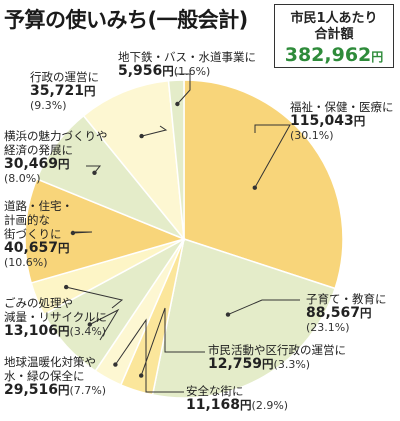 Image resolution: width=400 pixels, height=421 pixels. What do you see at coordinates (38, 220) in the screenshot?
I see `slice-label-name: 道路・住宅・ 計画的な 街づくりに` at bounding box center [38, 220].